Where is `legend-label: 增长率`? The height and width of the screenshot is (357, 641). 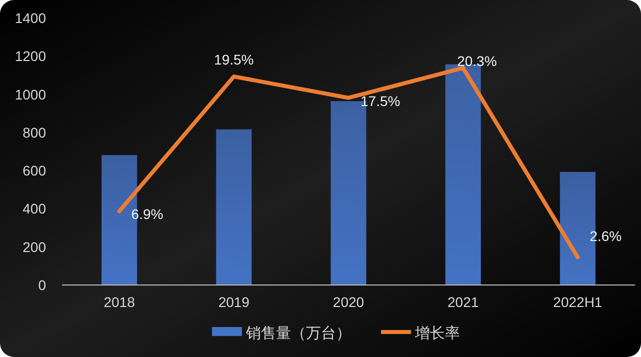
legend-label: 增长率 is located at coordinates (437, 333).